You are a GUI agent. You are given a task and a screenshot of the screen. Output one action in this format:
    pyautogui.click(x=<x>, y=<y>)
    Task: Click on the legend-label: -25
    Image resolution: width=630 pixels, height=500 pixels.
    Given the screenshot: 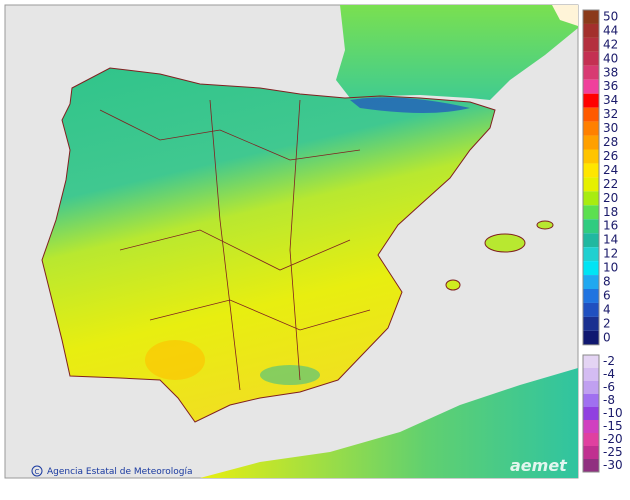 What is the action you would take?
    pyautogui.click(x=613, y=452)
    